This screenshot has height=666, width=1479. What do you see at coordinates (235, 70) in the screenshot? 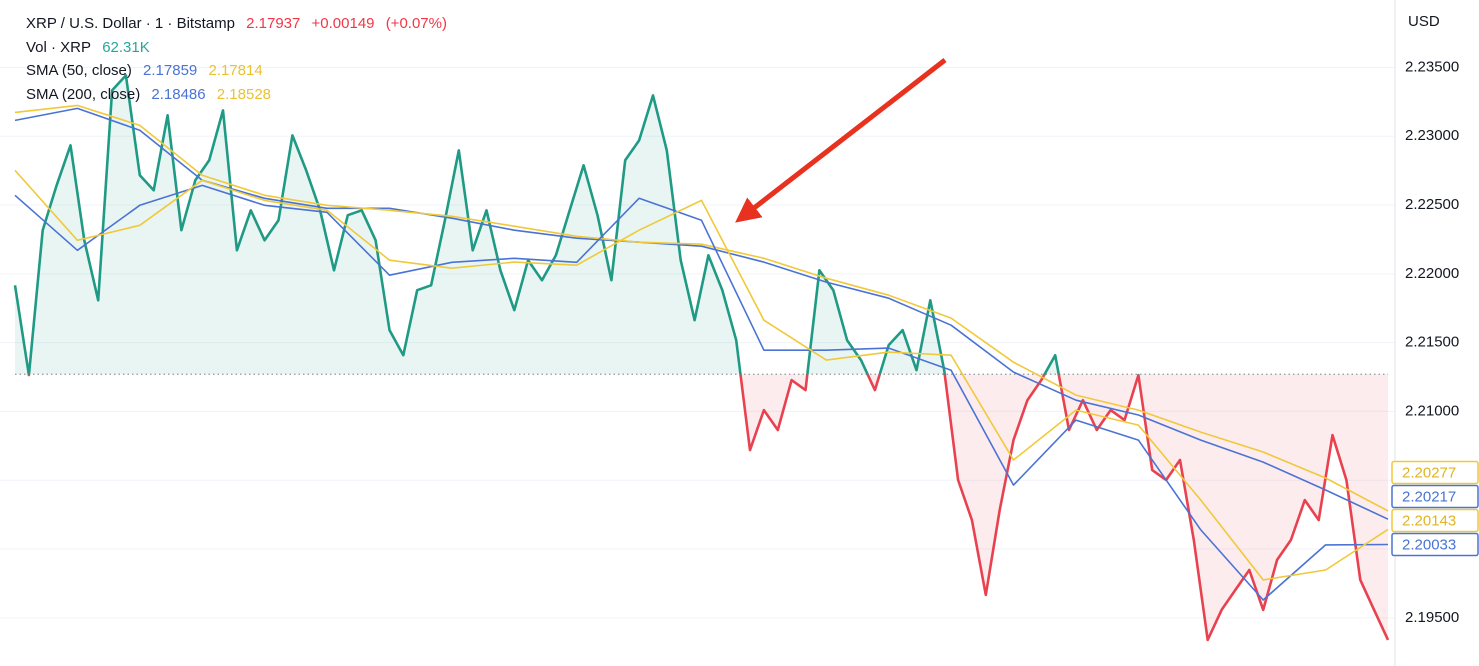
I see `sma-value: 2.17814` at bounding box center [235, 70].